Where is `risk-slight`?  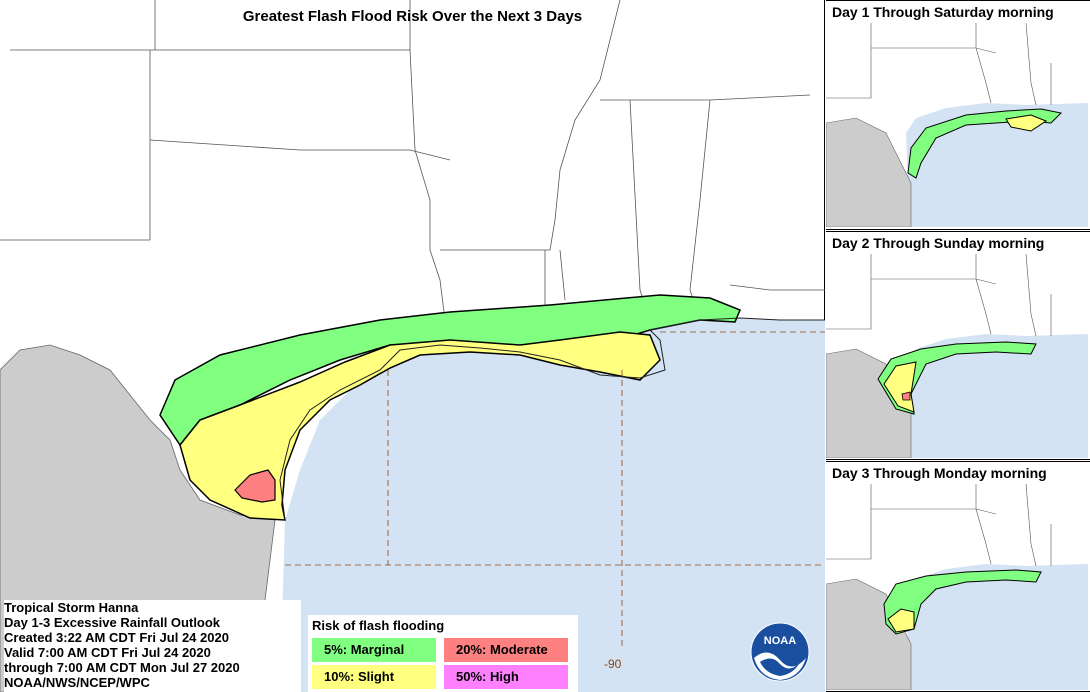
risk-slight is located at coordinates (420, 426).